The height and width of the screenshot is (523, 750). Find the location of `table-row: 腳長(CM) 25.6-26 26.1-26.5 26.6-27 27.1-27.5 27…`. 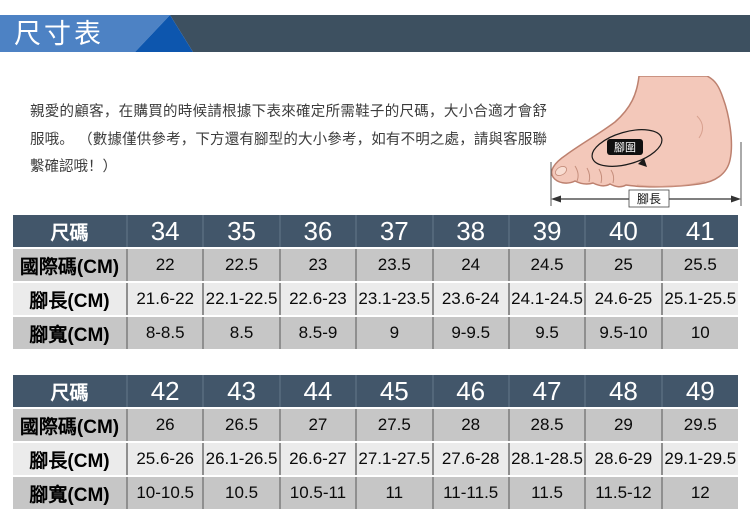

table-row: 腳長(CM) 25.6-26 26.1-26.5 26.6-27 27.1-27.5 27… is located at coordinates (375, 459).